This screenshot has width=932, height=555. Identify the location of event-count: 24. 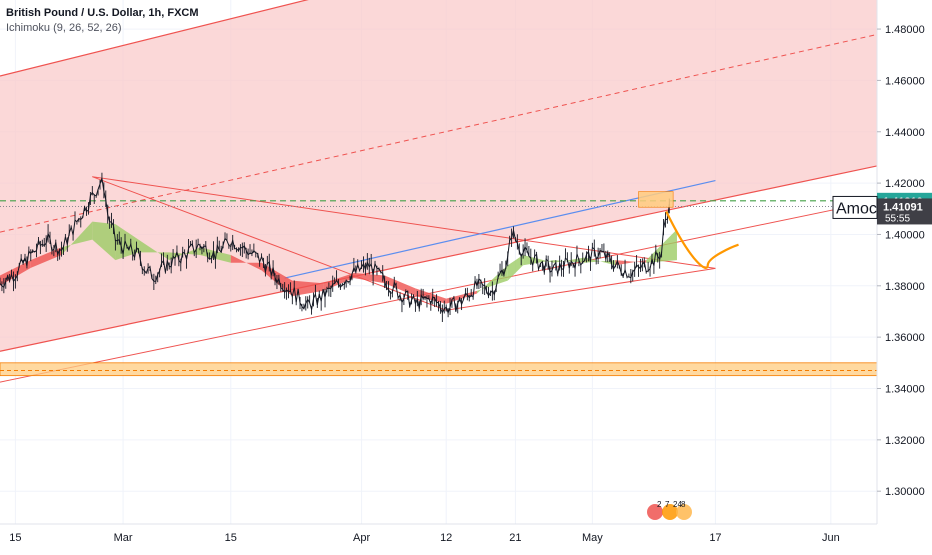
(677, 504).